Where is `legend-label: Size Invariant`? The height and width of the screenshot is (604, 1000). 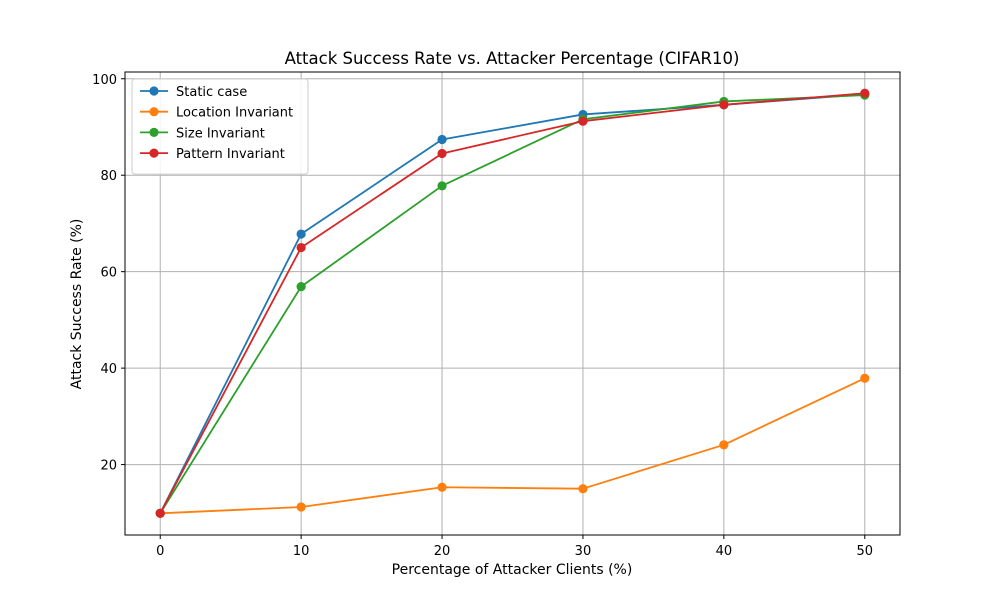
legend-label: Size Invariant is located at coordinates (220, 133).